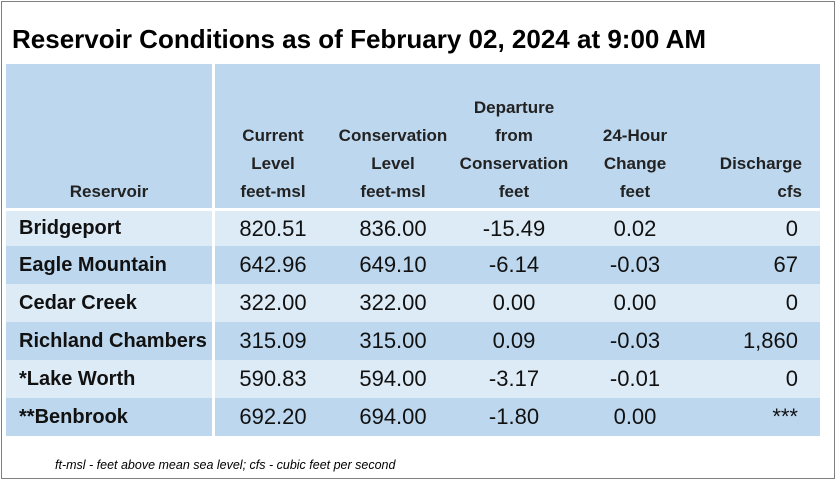 The width and height of the screenshot is (838, 482). Describe the element at coordinates (393, 136) in the screenshot. I see `column-header-conservation-level: Conservation Level feet-msl` at that location.